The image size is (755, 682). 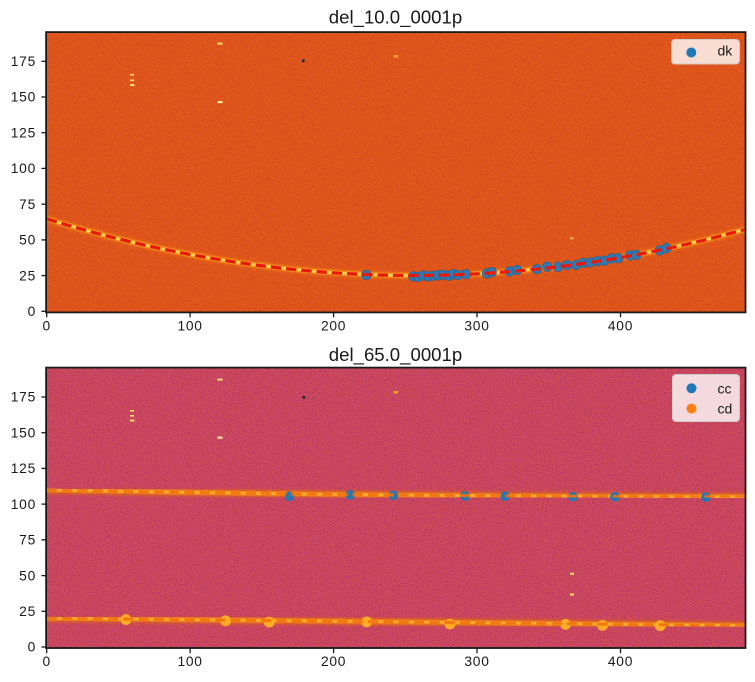 What do you see at coordinates (725, 388) in the screenshot?
I see `svg-text: cc` at bounding box center [725, 388].